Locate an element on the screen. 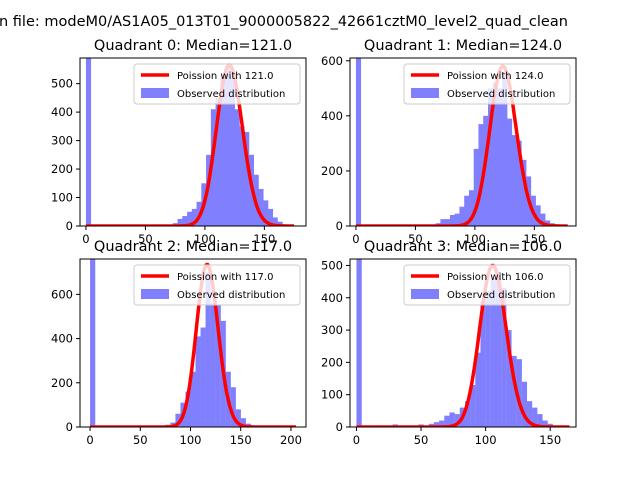  y-tick-label: 500 is located at coordinates (332, 265).